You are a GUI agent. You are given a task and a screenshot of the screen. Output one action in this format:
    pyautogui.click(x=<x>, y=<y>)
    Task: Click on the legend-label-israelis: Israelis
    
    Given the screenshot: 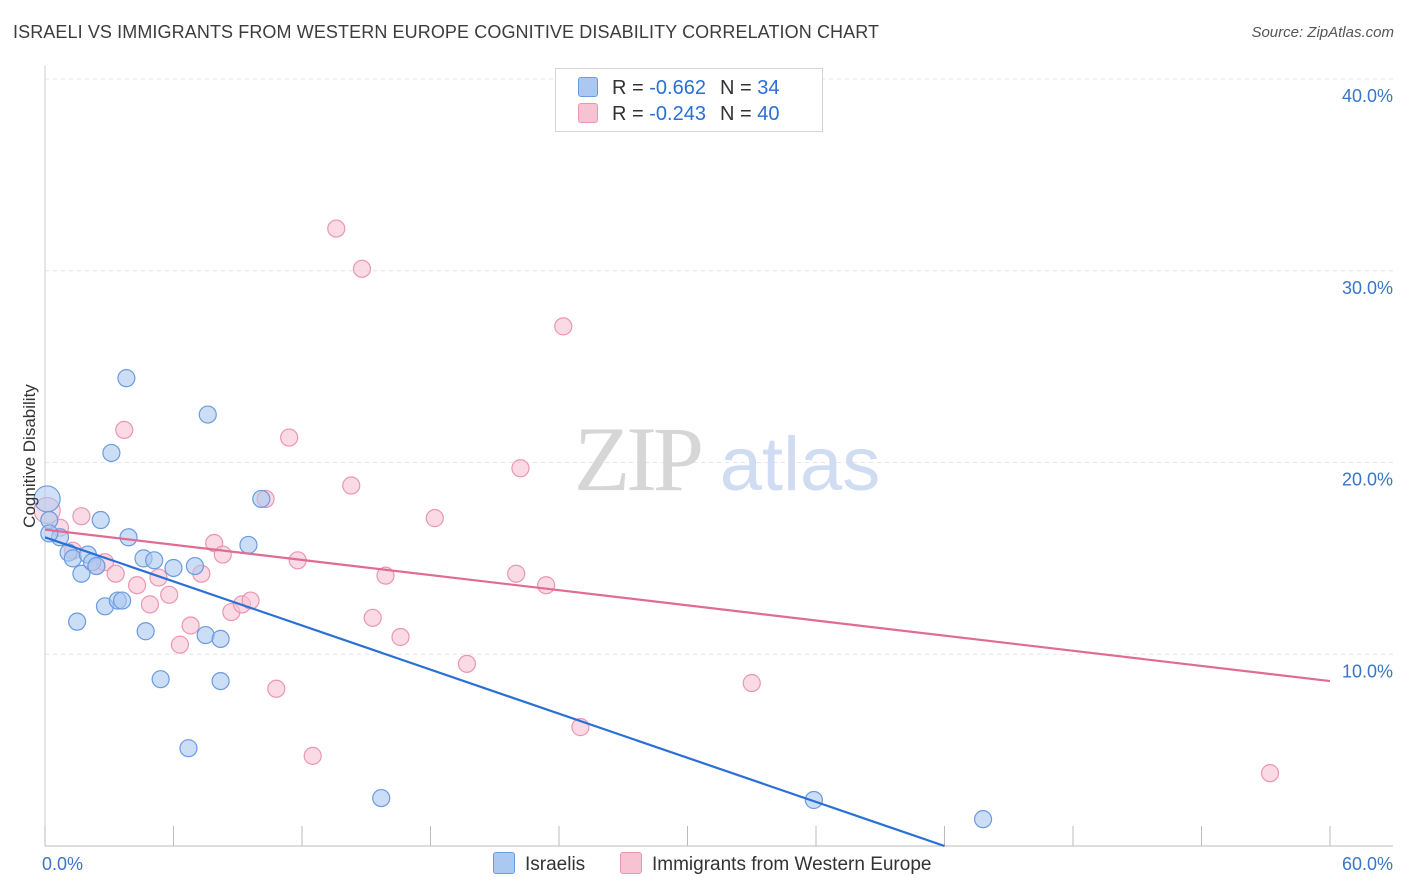 What is the action you would take?
    pyautogui.click(x=555, y=864)
    